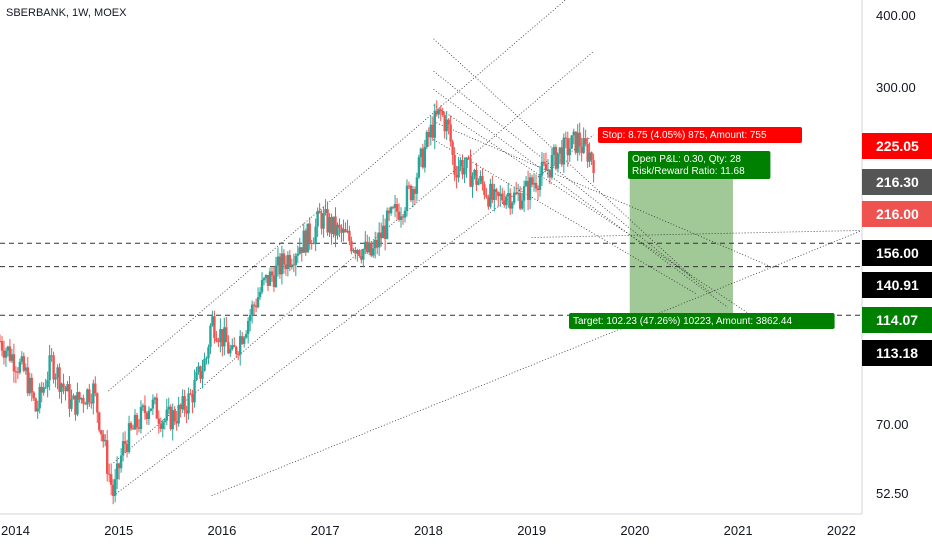 The width and height of the screenshot is (932, 555). Describe the element at coordinates (897, 253) in the screenshot. I see `price-label-text: 156.00` at that location.